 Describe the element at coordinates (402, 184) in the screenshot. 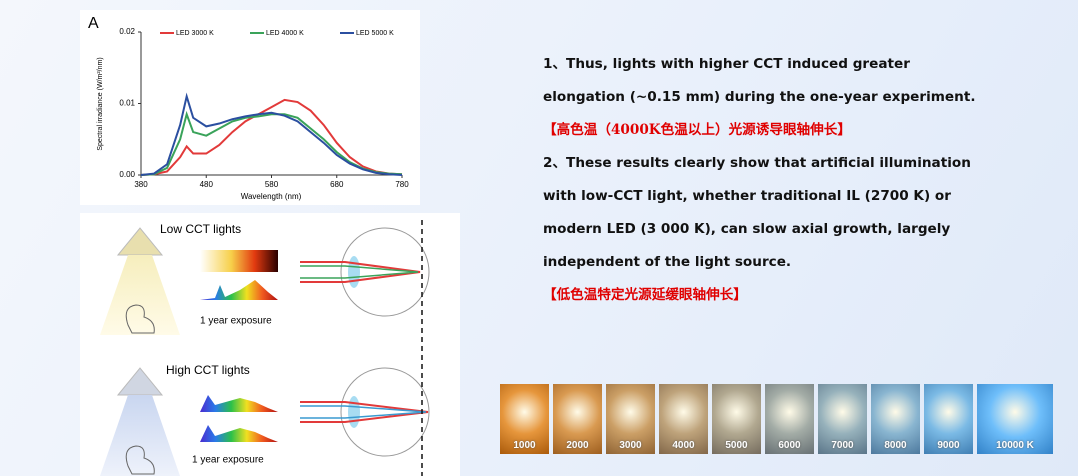

I see `x-tick-label: 780` at that location.